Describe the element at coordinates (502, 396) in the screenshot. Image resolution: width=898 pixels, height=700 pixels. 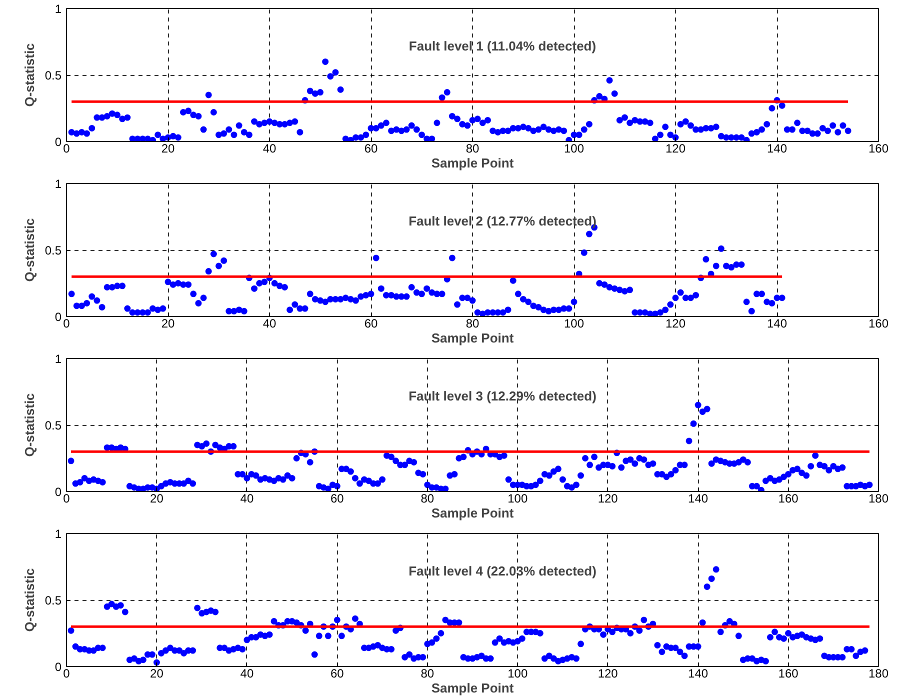
I see `text: Fault level 3 (12.29% detected)` at that location.